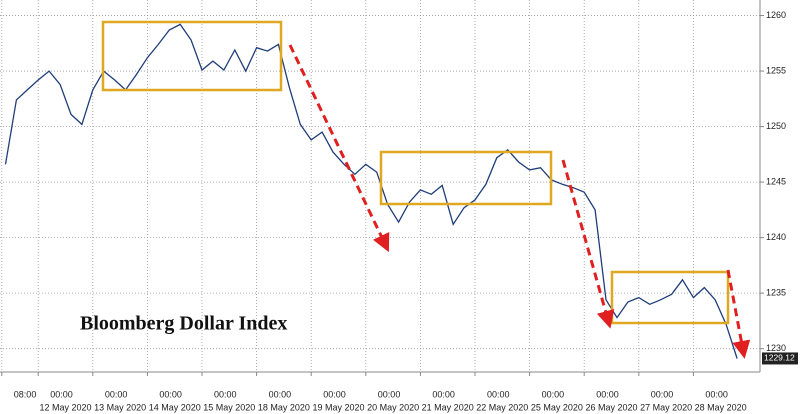 This screenshot has width=800, height=414. Describe the element at coordinates (448, 407) in the screenshot. I see `x-date-label: 21 May 2020` at that location.